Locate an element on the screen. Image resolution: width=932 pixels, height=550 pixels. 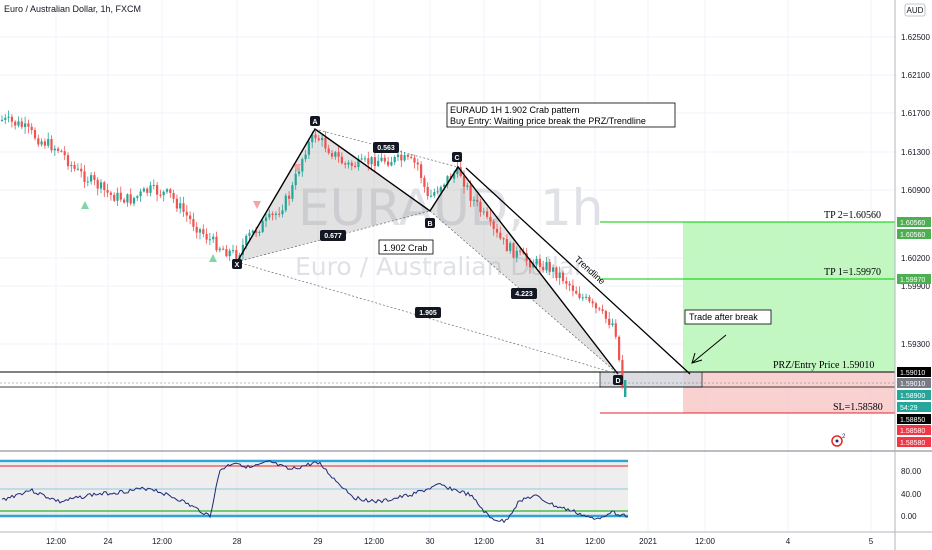
symbol-title: Euro / Australian Dollar, 1h, FXCM is located at coordinates (72, 9).